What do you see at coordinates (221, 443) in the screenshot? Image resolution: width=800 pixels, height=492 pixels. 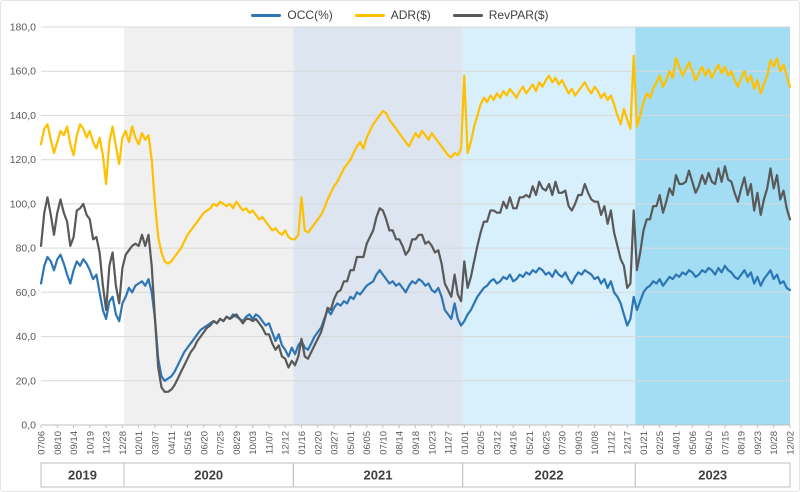 I see `x-axis-label: 07/25` at bounding box center [221, 443].